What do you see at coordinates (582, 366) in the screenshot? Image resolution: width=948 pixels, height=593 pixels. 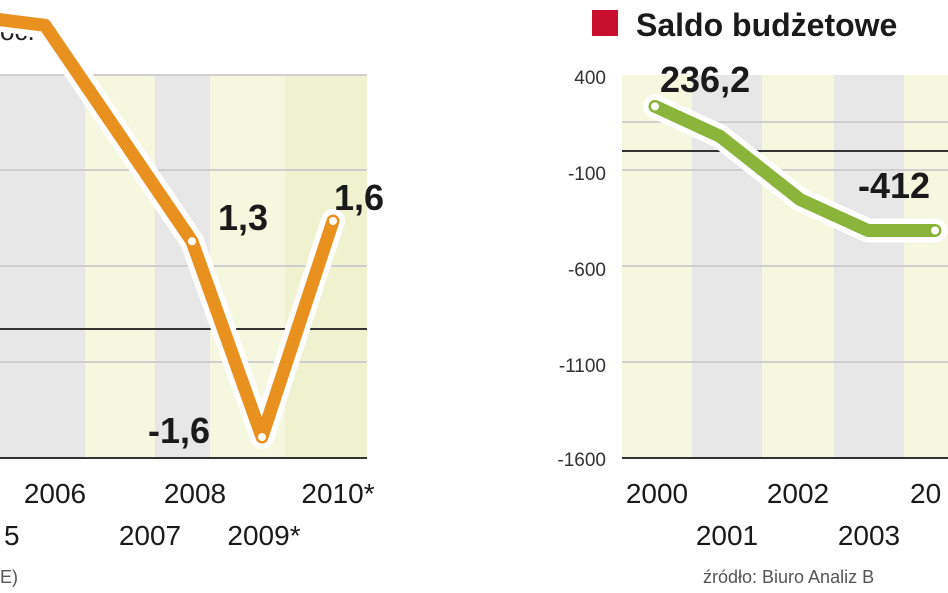 I see `y-tick-label: -1100` at bounding box center [582, 366].